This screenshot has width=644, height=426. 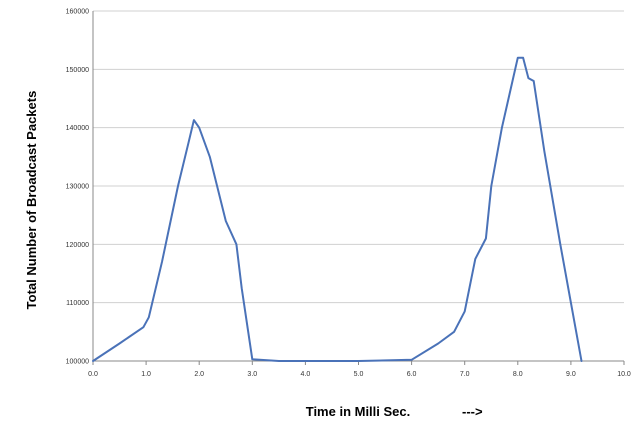 What do you see at coordinates (77, 128) in the screenshot?
I see `y-tick-label: 140000` at bounding box center [77, 128].